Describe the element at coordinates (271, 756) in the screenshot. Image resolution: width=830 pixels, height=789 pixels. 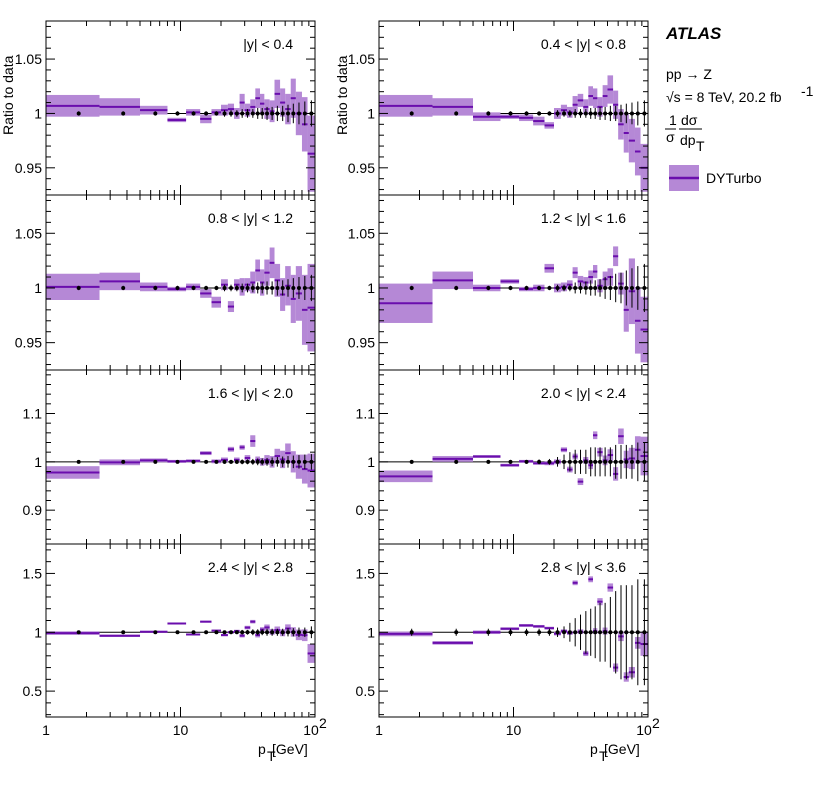
I see `x-axis-title-sub: T` at that location.